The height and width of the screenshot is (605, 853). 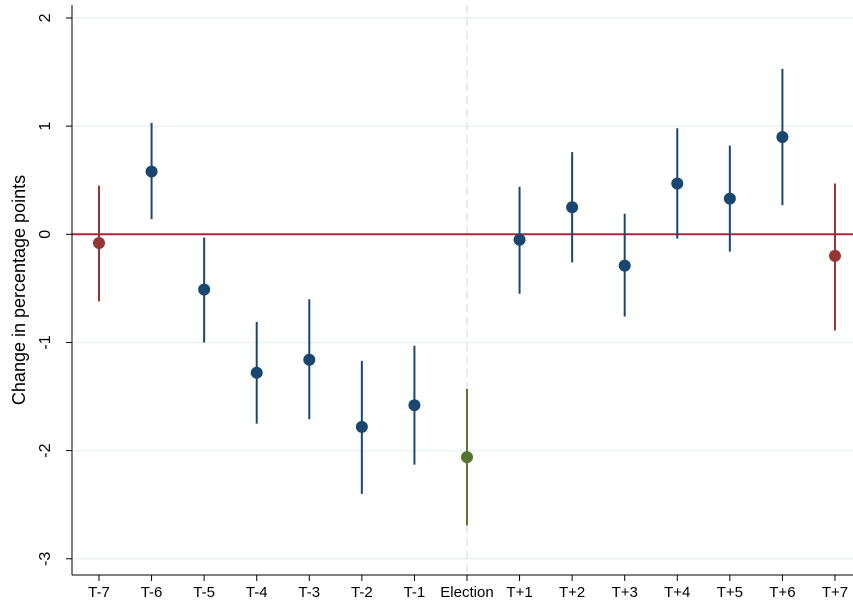 I want to click on x-tick-label: T-5, so click(x=204, y=592).